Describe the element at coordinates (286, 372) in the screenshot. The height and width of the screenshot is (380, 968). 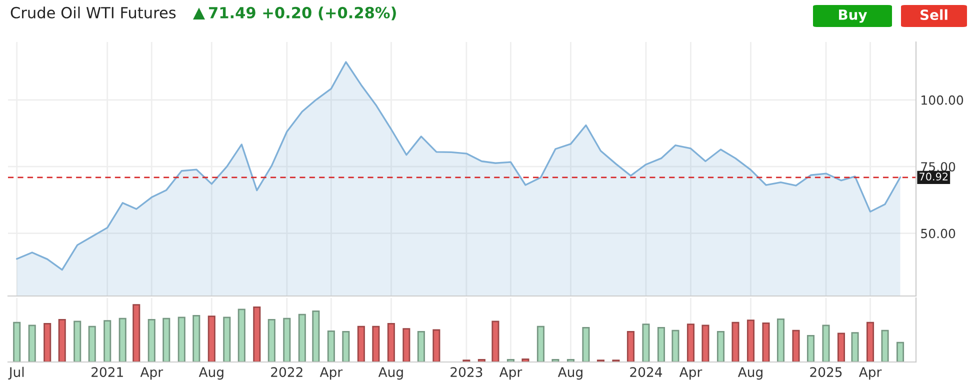
I see `x-tick-label: 2022` at that location.